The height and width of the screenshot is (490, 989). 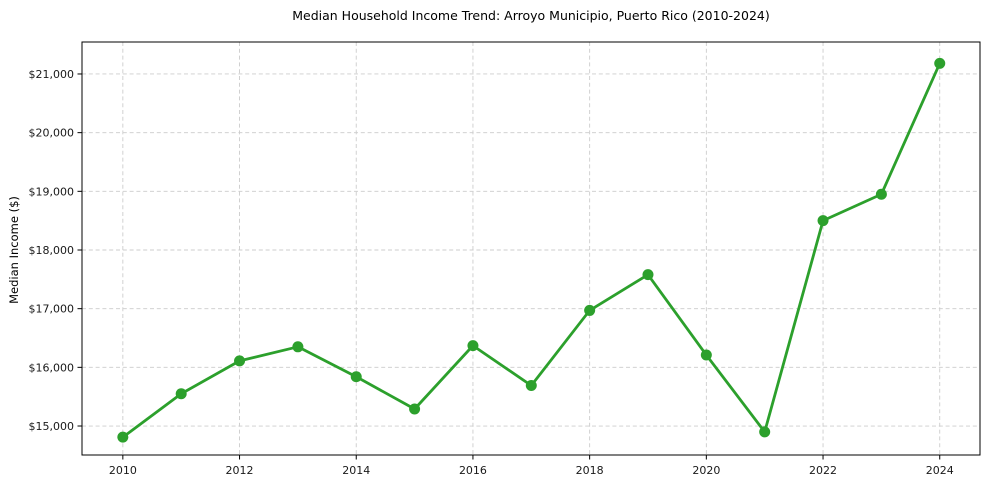 I want to click on x-tick-label: 2020, so click(x=706, y=470).